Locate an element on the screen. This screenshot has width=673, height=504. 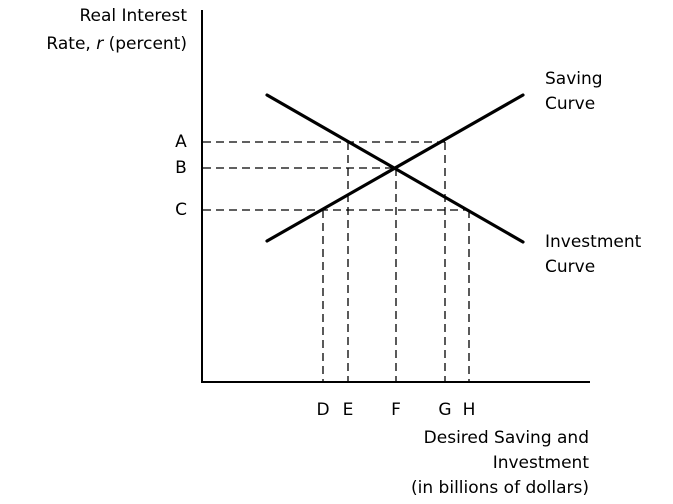
investment-curve is located at coordinates (395, 168).